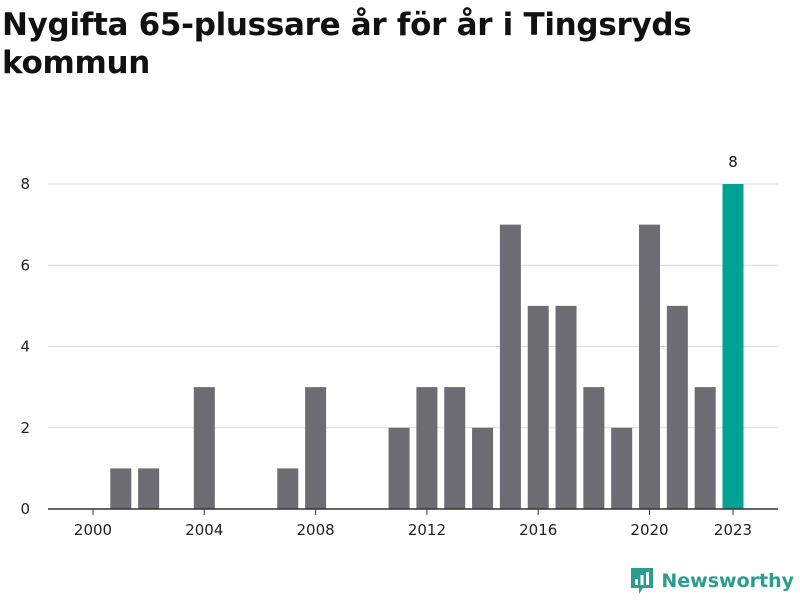 This screenshot has height=600, width=800. I want to click on y-tick-label-8: 8, so click(25, 184).